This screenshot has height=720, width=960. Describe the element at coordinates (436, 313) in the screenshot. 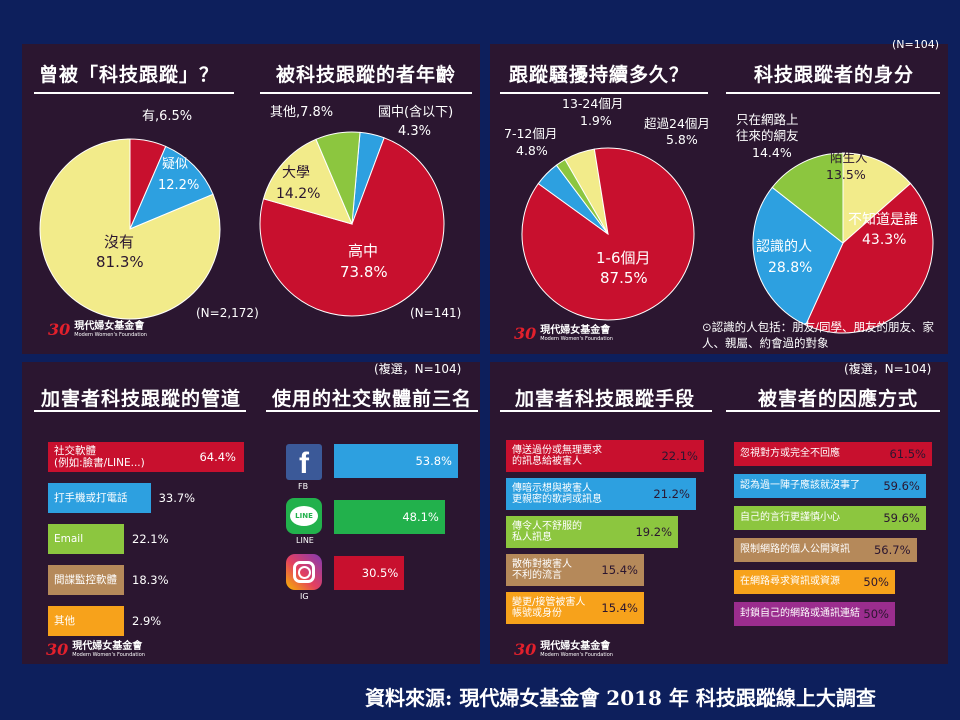

I see `sample-size-note: (N=141)` at that location.